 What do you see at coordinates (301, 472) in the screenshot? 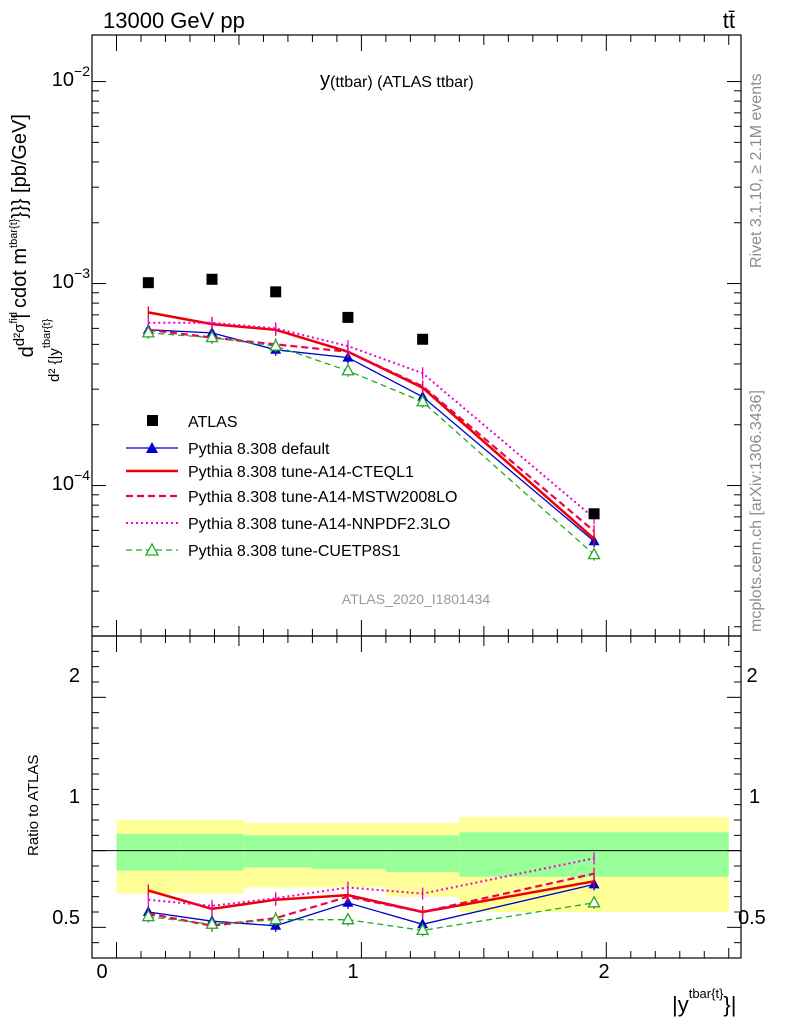
I see `legend-label-cteql1: Pythia 8.308 tune-A14-CTEQL1` at bounding box center [301, 472].